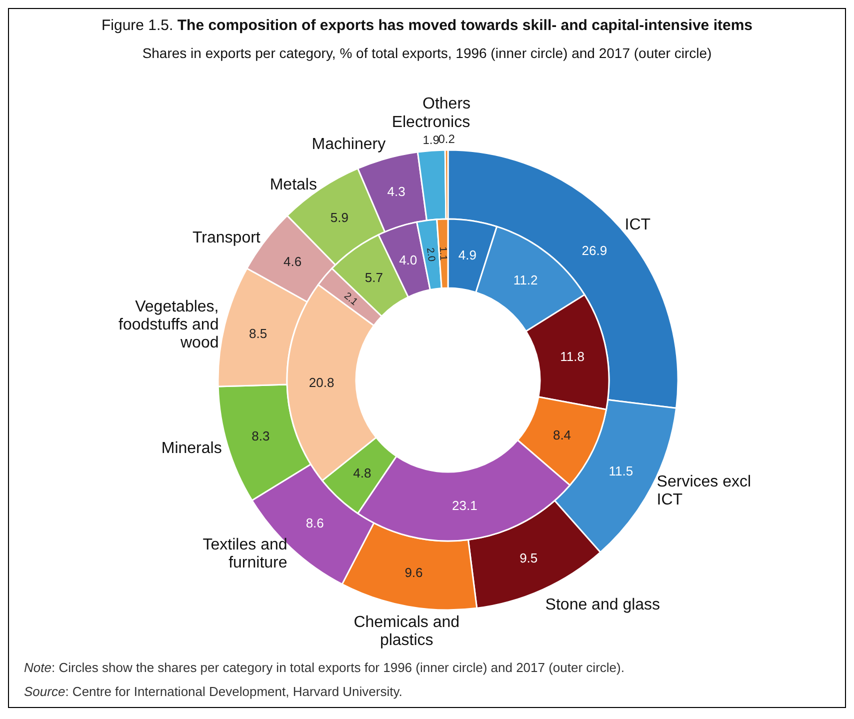 This screenshot has width=854, height=719. What do you see at coordinates (637, 225) in the screenshot?
I see `slice-label: ICT` at bounding box center [637, 225].